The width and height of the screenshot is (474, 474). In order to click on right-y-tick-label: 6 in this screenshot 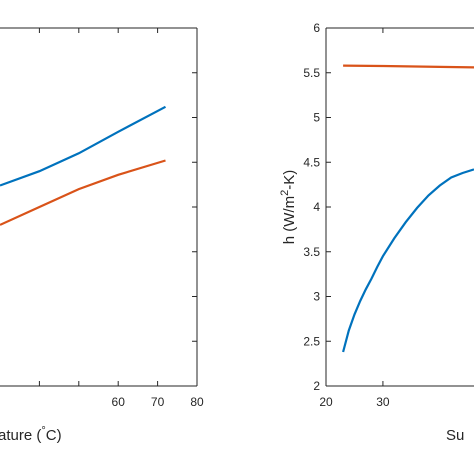, I will do `click(316, 28)`.